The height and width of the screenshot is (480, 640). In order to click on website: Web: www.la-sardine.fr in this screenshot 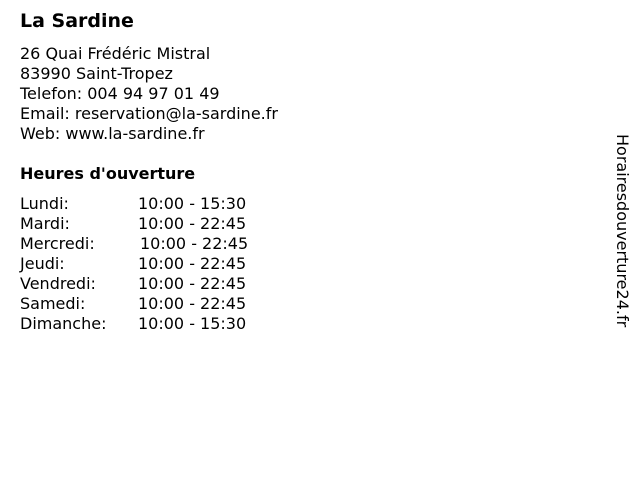, I will do `click(112, 133)`.